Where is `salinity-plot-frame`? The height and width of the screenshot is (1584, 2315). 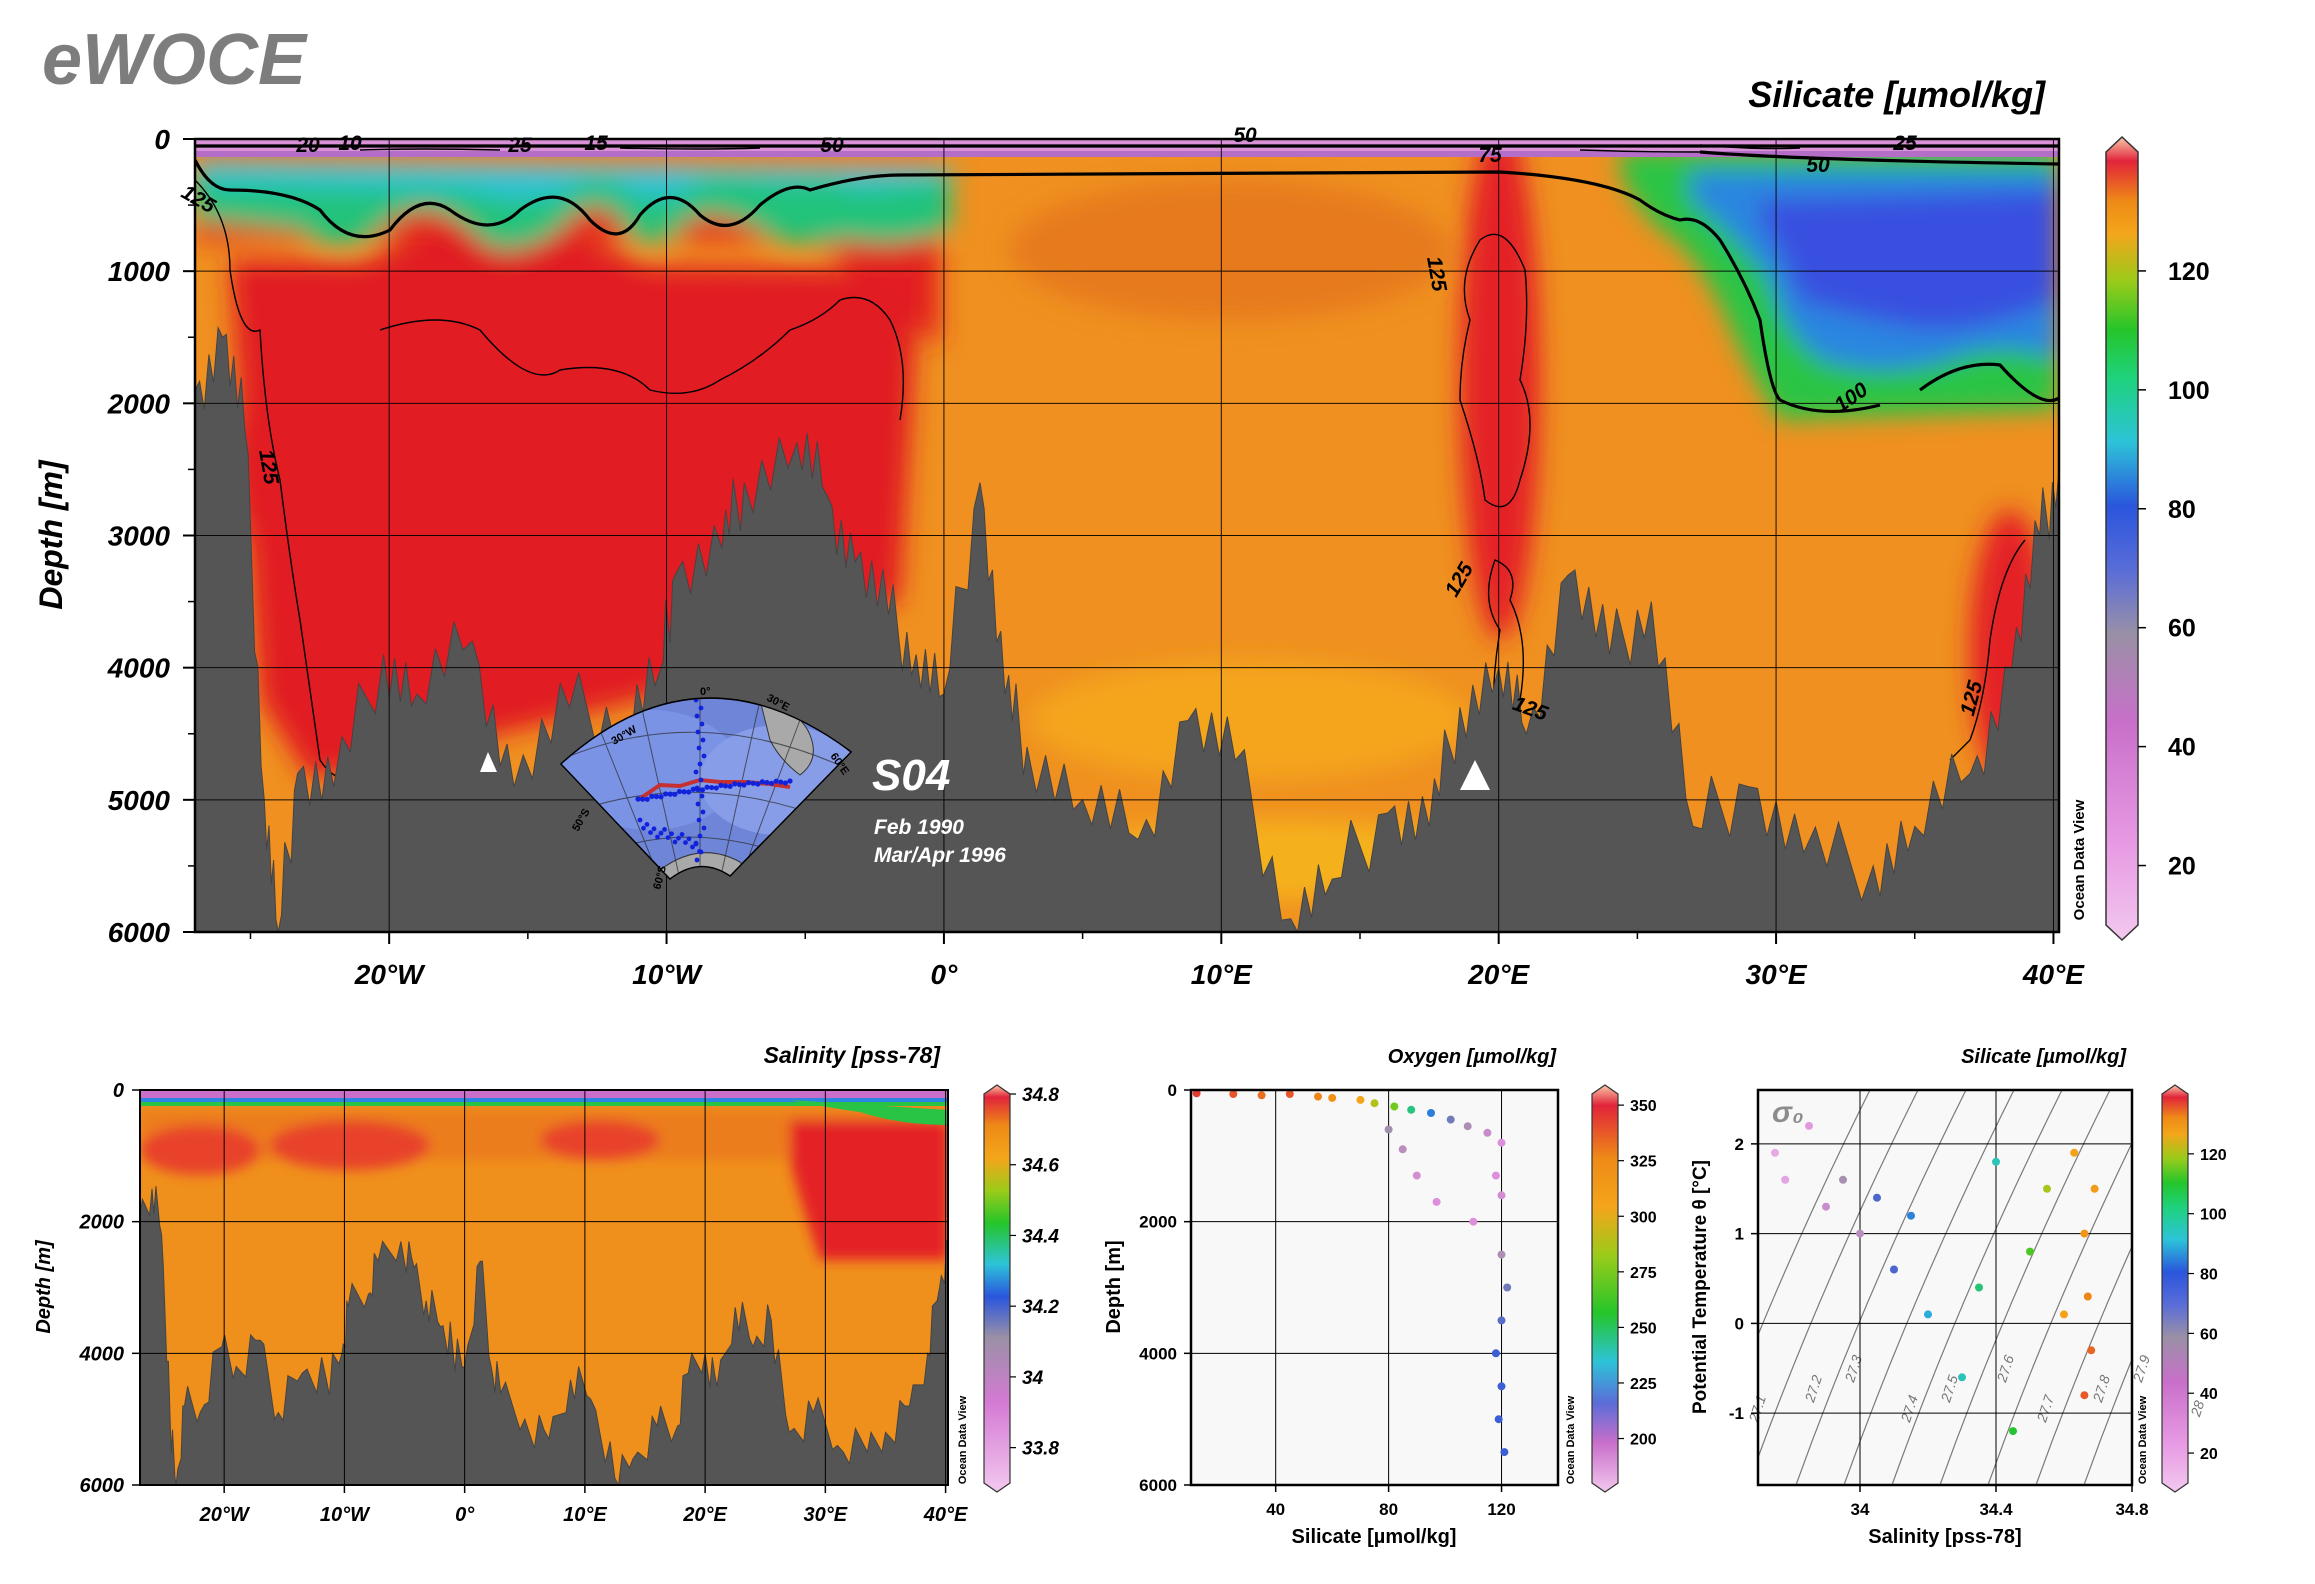
salinity-plot-frame is located at coordinates (544, 1287).